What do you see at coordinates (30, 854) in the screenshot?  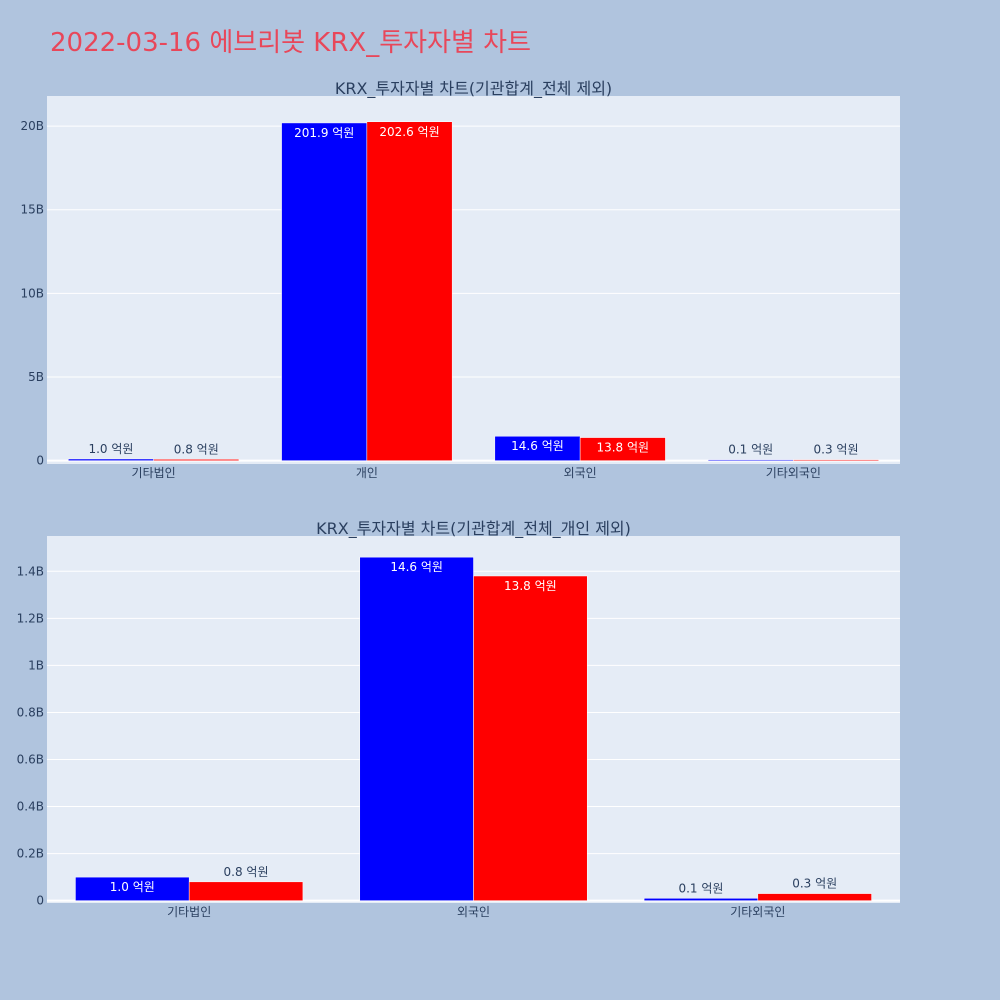 I see `y-tick-label: 0.2B` at bounding box center [30, 854].